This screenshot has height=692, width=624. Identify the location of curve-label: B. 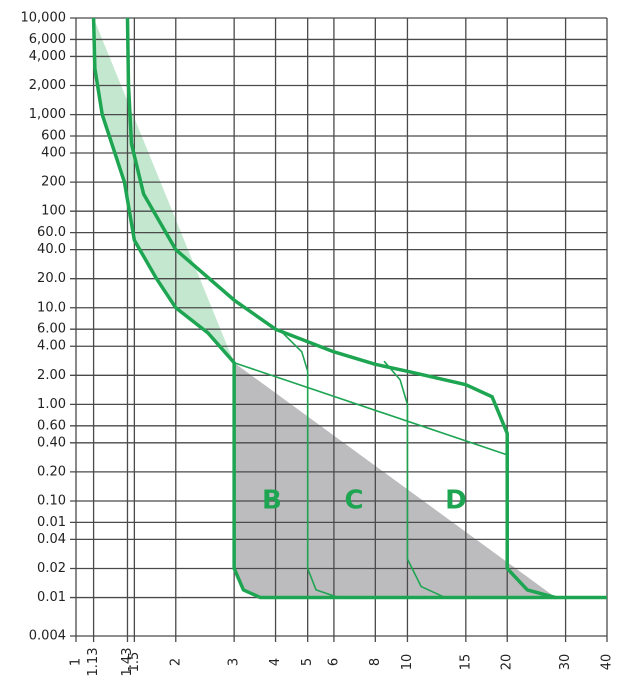
(272, 500).